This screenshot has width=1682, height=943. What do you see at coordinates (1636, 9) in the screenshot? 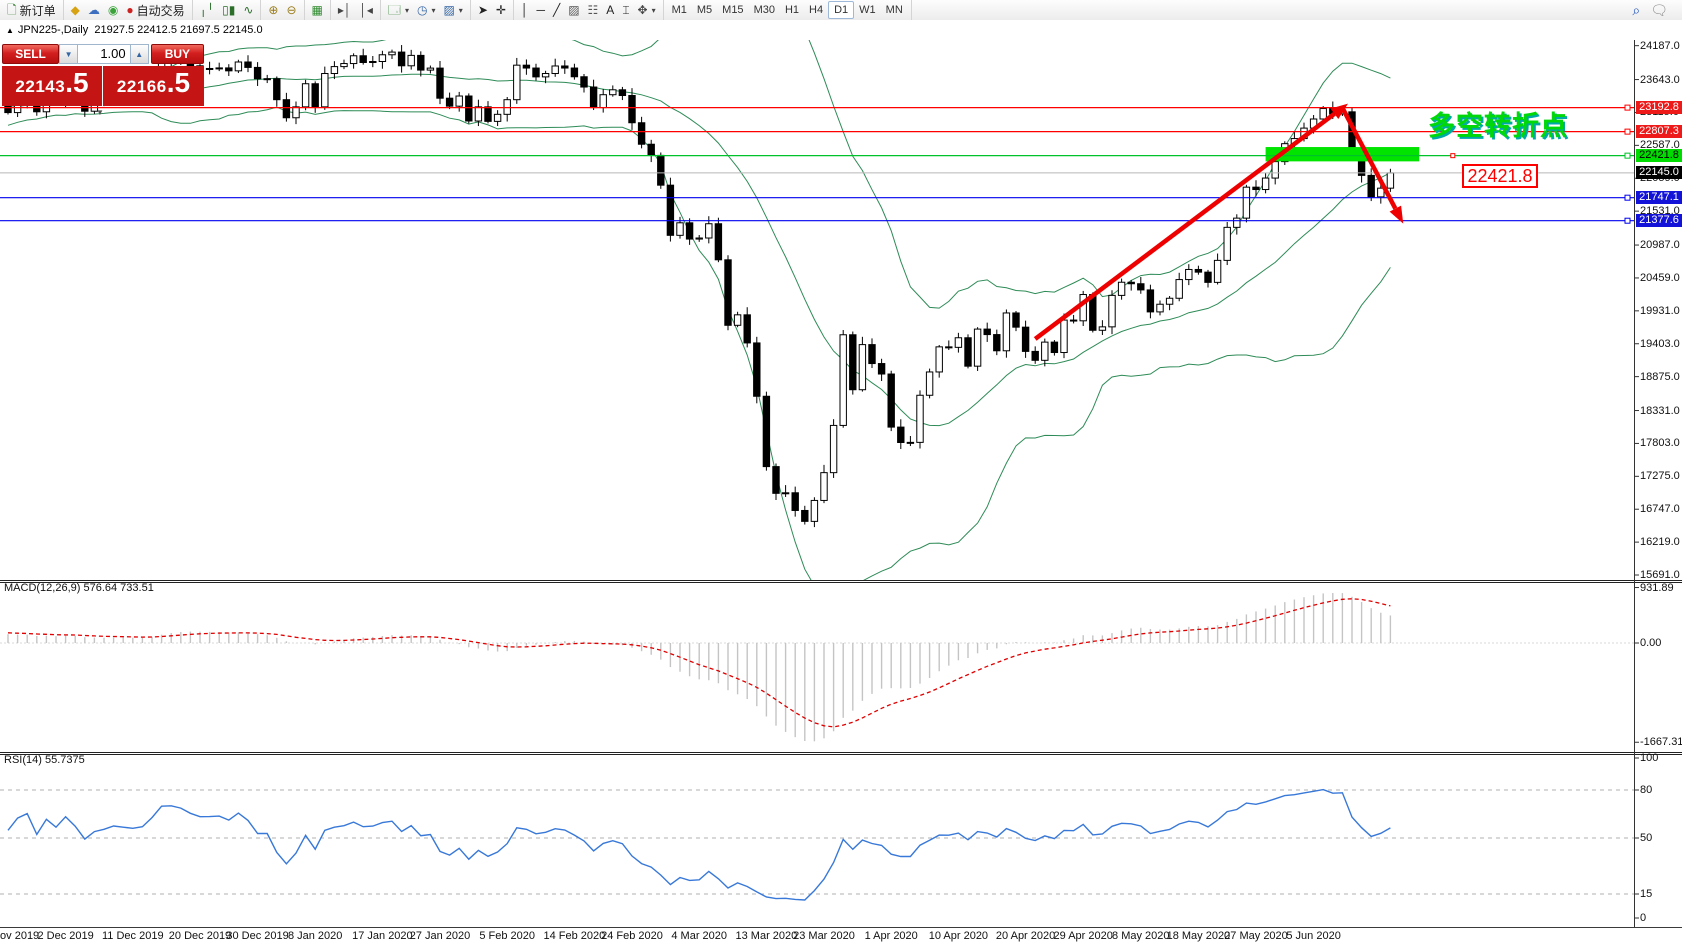
I see `search-icon: ⌕` at bounding box center [1636, 9].